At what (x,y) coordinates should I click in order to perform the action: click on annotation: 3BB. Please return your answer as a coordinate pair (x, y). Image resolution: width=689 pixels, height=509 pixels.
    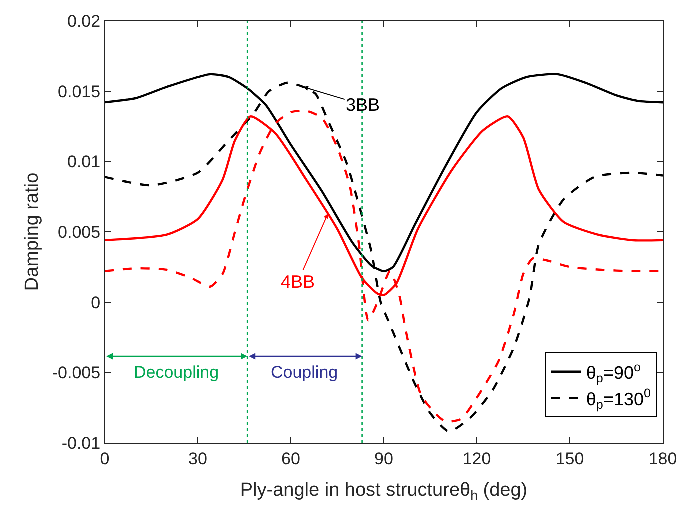
    Looking at the image, I should click on (363, 105).